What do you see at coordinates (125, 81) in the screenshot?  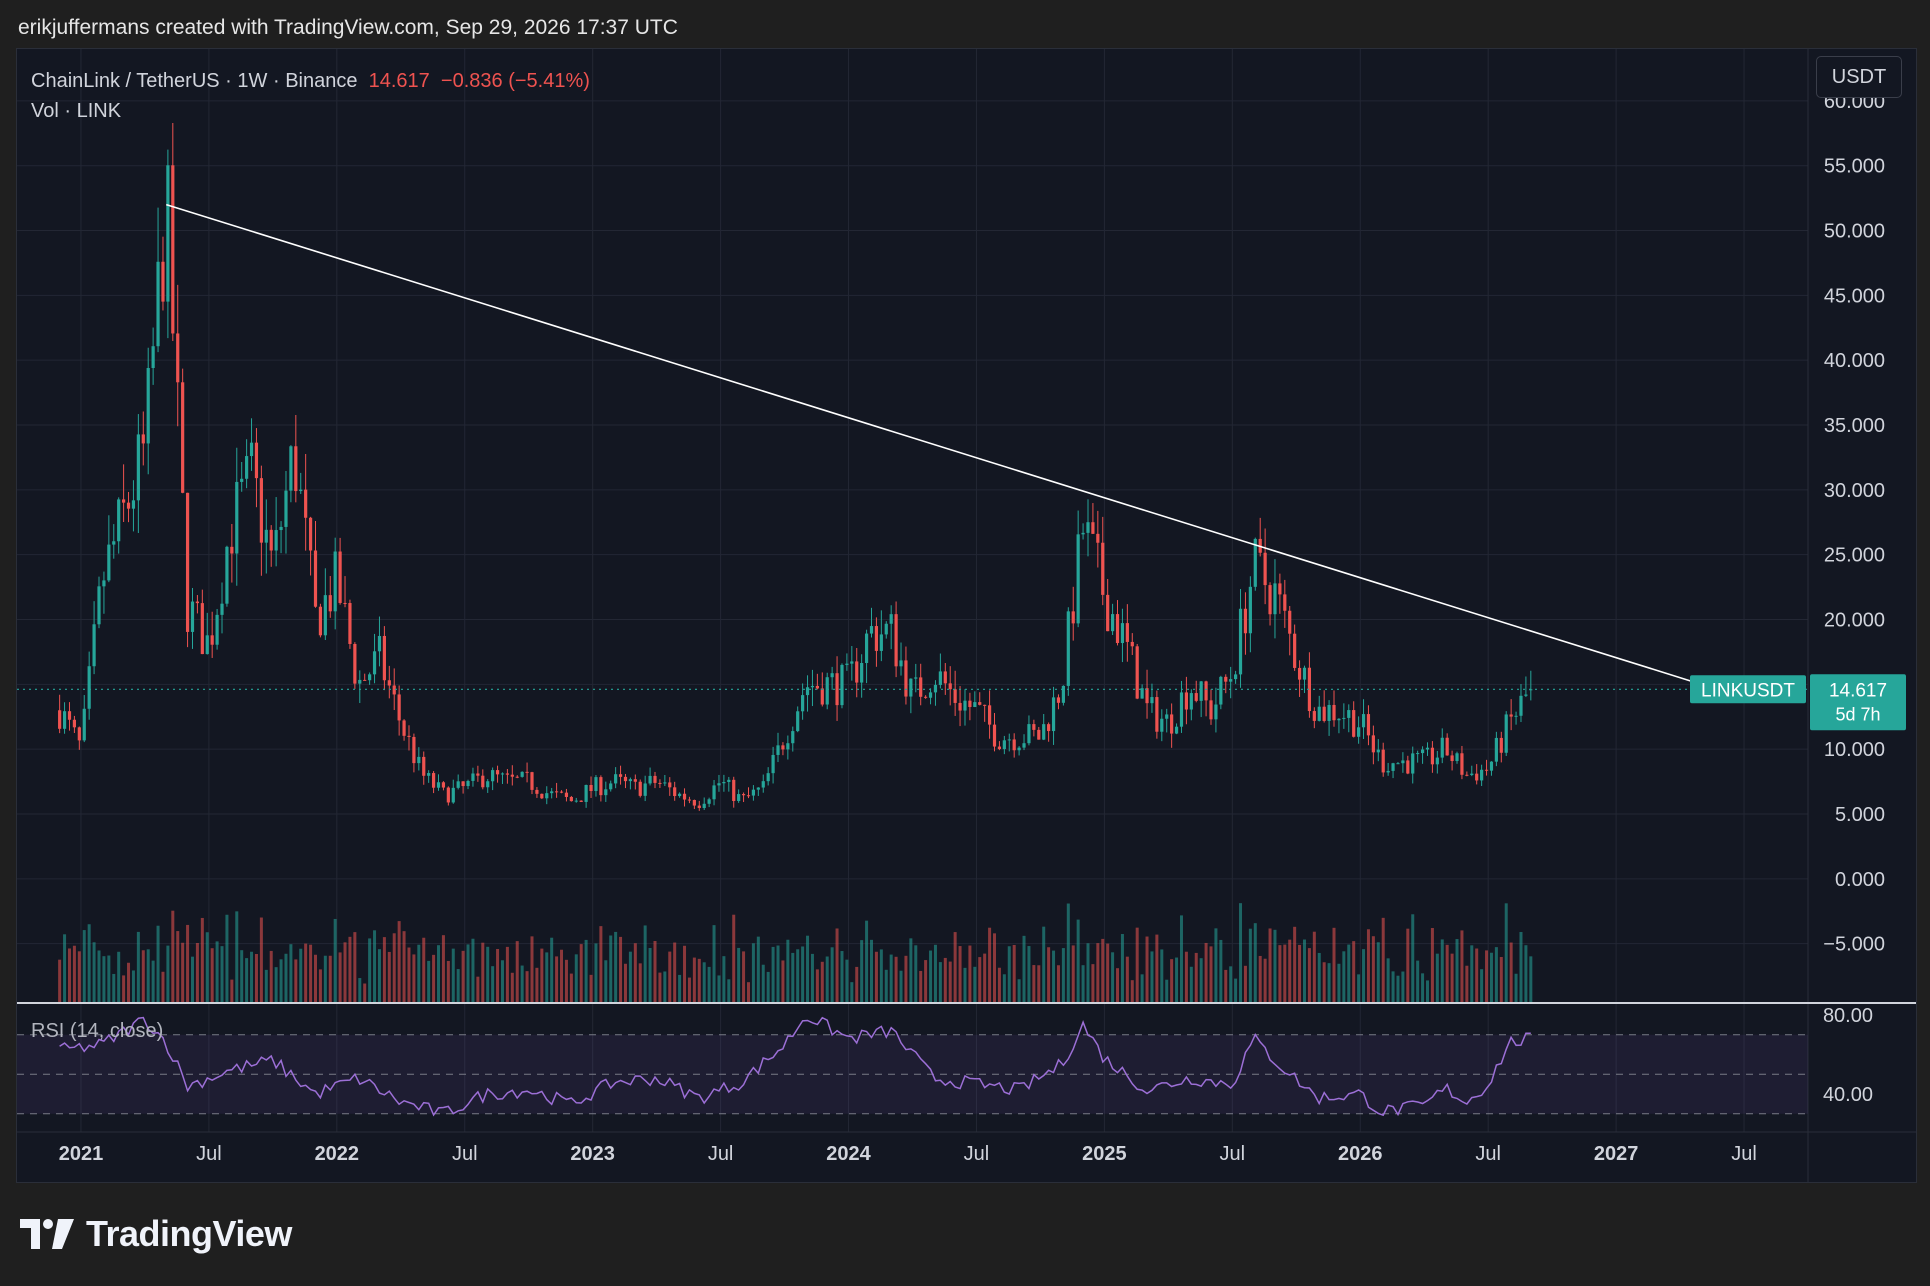 I see `symbol-name: ChainLink / TetherUS` at bounding box center [125, 81].